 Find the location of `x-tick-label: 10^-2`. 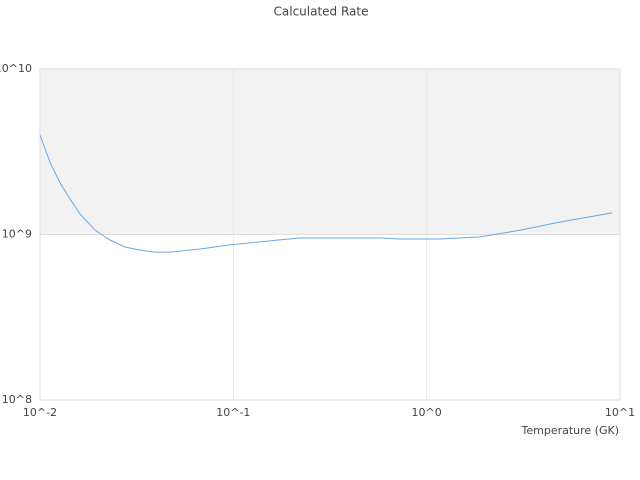

x-tick-label: 10^-2 is located at coordinates (40, 412).